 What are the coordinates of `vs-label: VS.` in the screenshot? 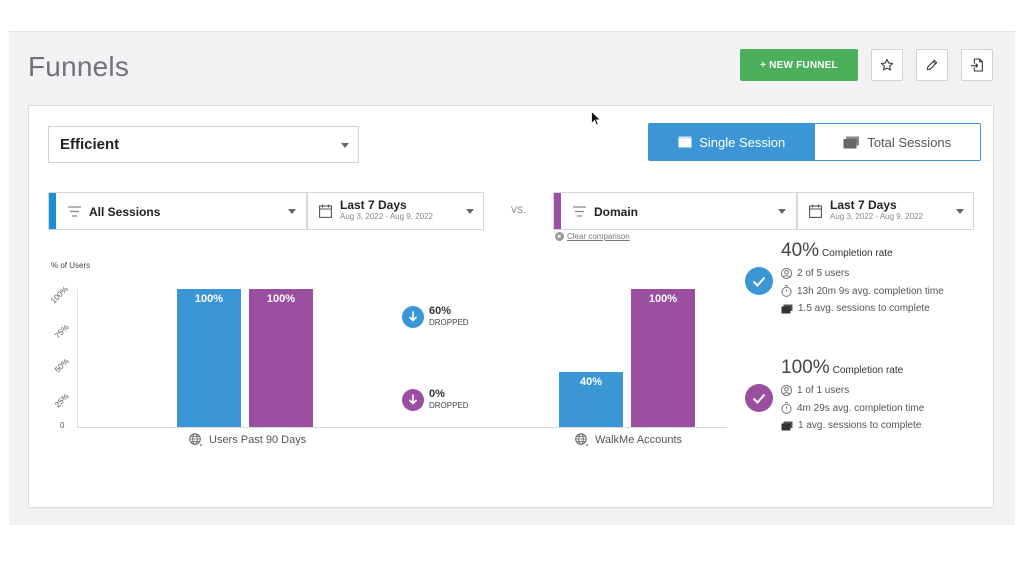 It's located at (518, 210).